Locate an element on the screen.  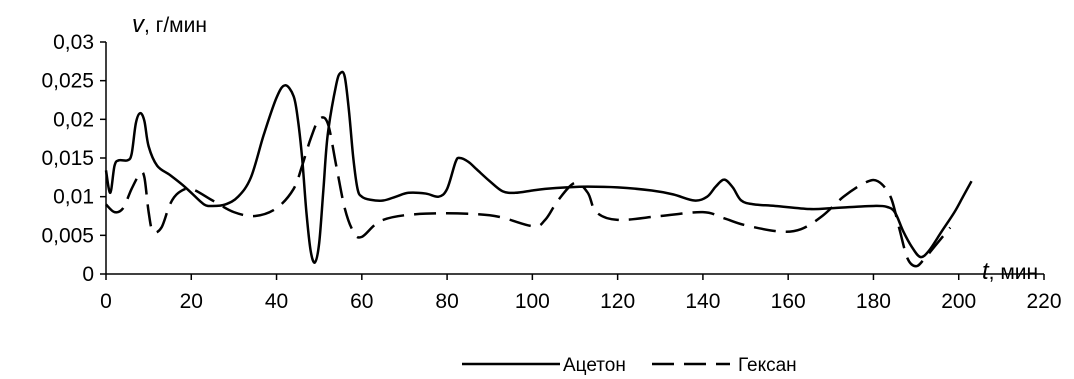
x-axis-variable: t is located at coordinates (986, 271).